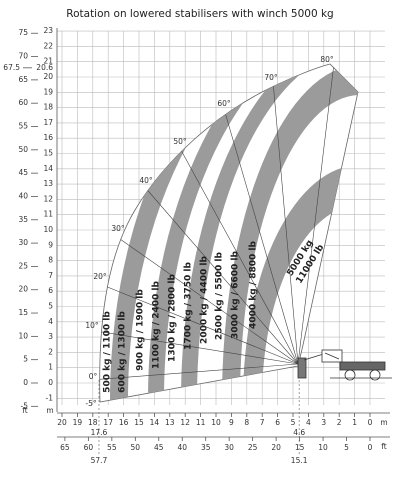 This screenshot has width=400, height=498. Describe the element at coordinates (189, 306) in the screenshot. I see `load-label: 1700 kg / 3750 lb` at that location.